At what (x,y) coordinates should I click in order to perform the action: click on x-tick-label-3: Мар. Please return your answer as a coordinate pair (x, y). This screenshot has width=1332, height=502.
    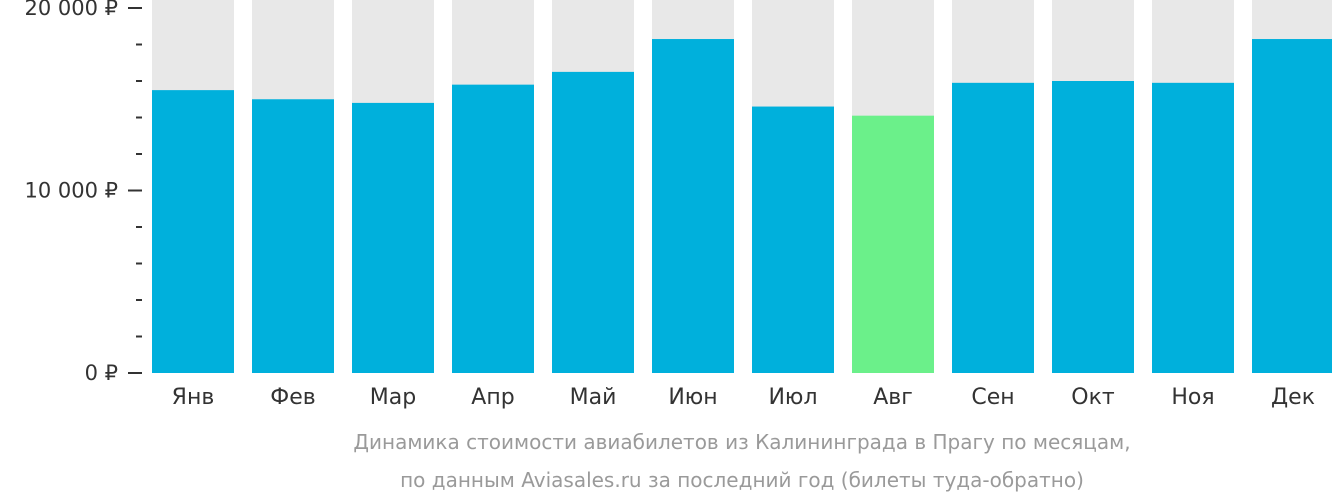
    Looking at the image, I should click on (393, 397).